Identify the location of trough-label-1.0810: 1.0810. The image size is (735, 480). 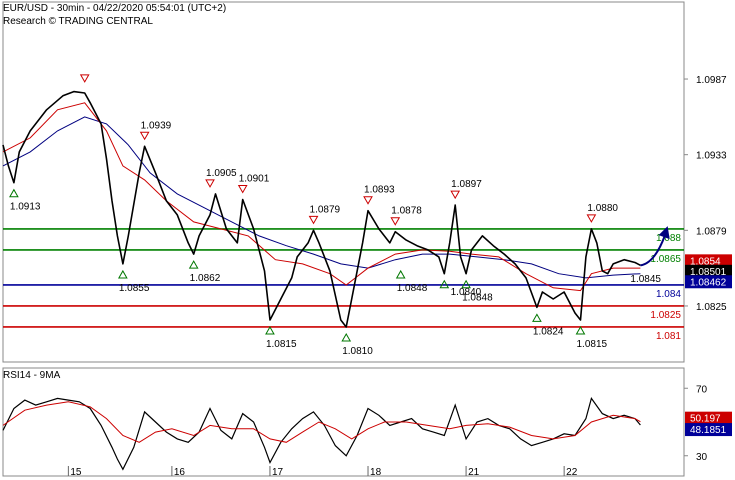
(357, 351).